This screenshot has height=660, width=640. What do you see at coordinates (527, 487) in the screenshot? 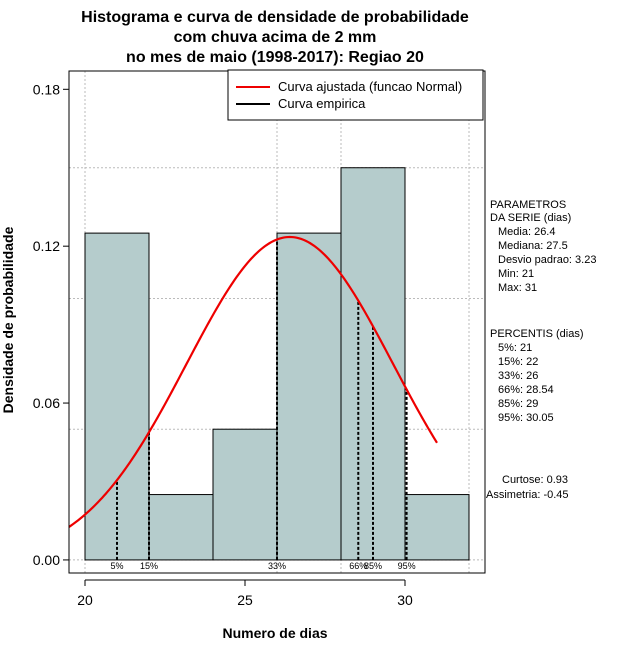
I see `shape-stats: Curtose: 0.93 Assimetria: -0.45` at bounding box center [527, 487].